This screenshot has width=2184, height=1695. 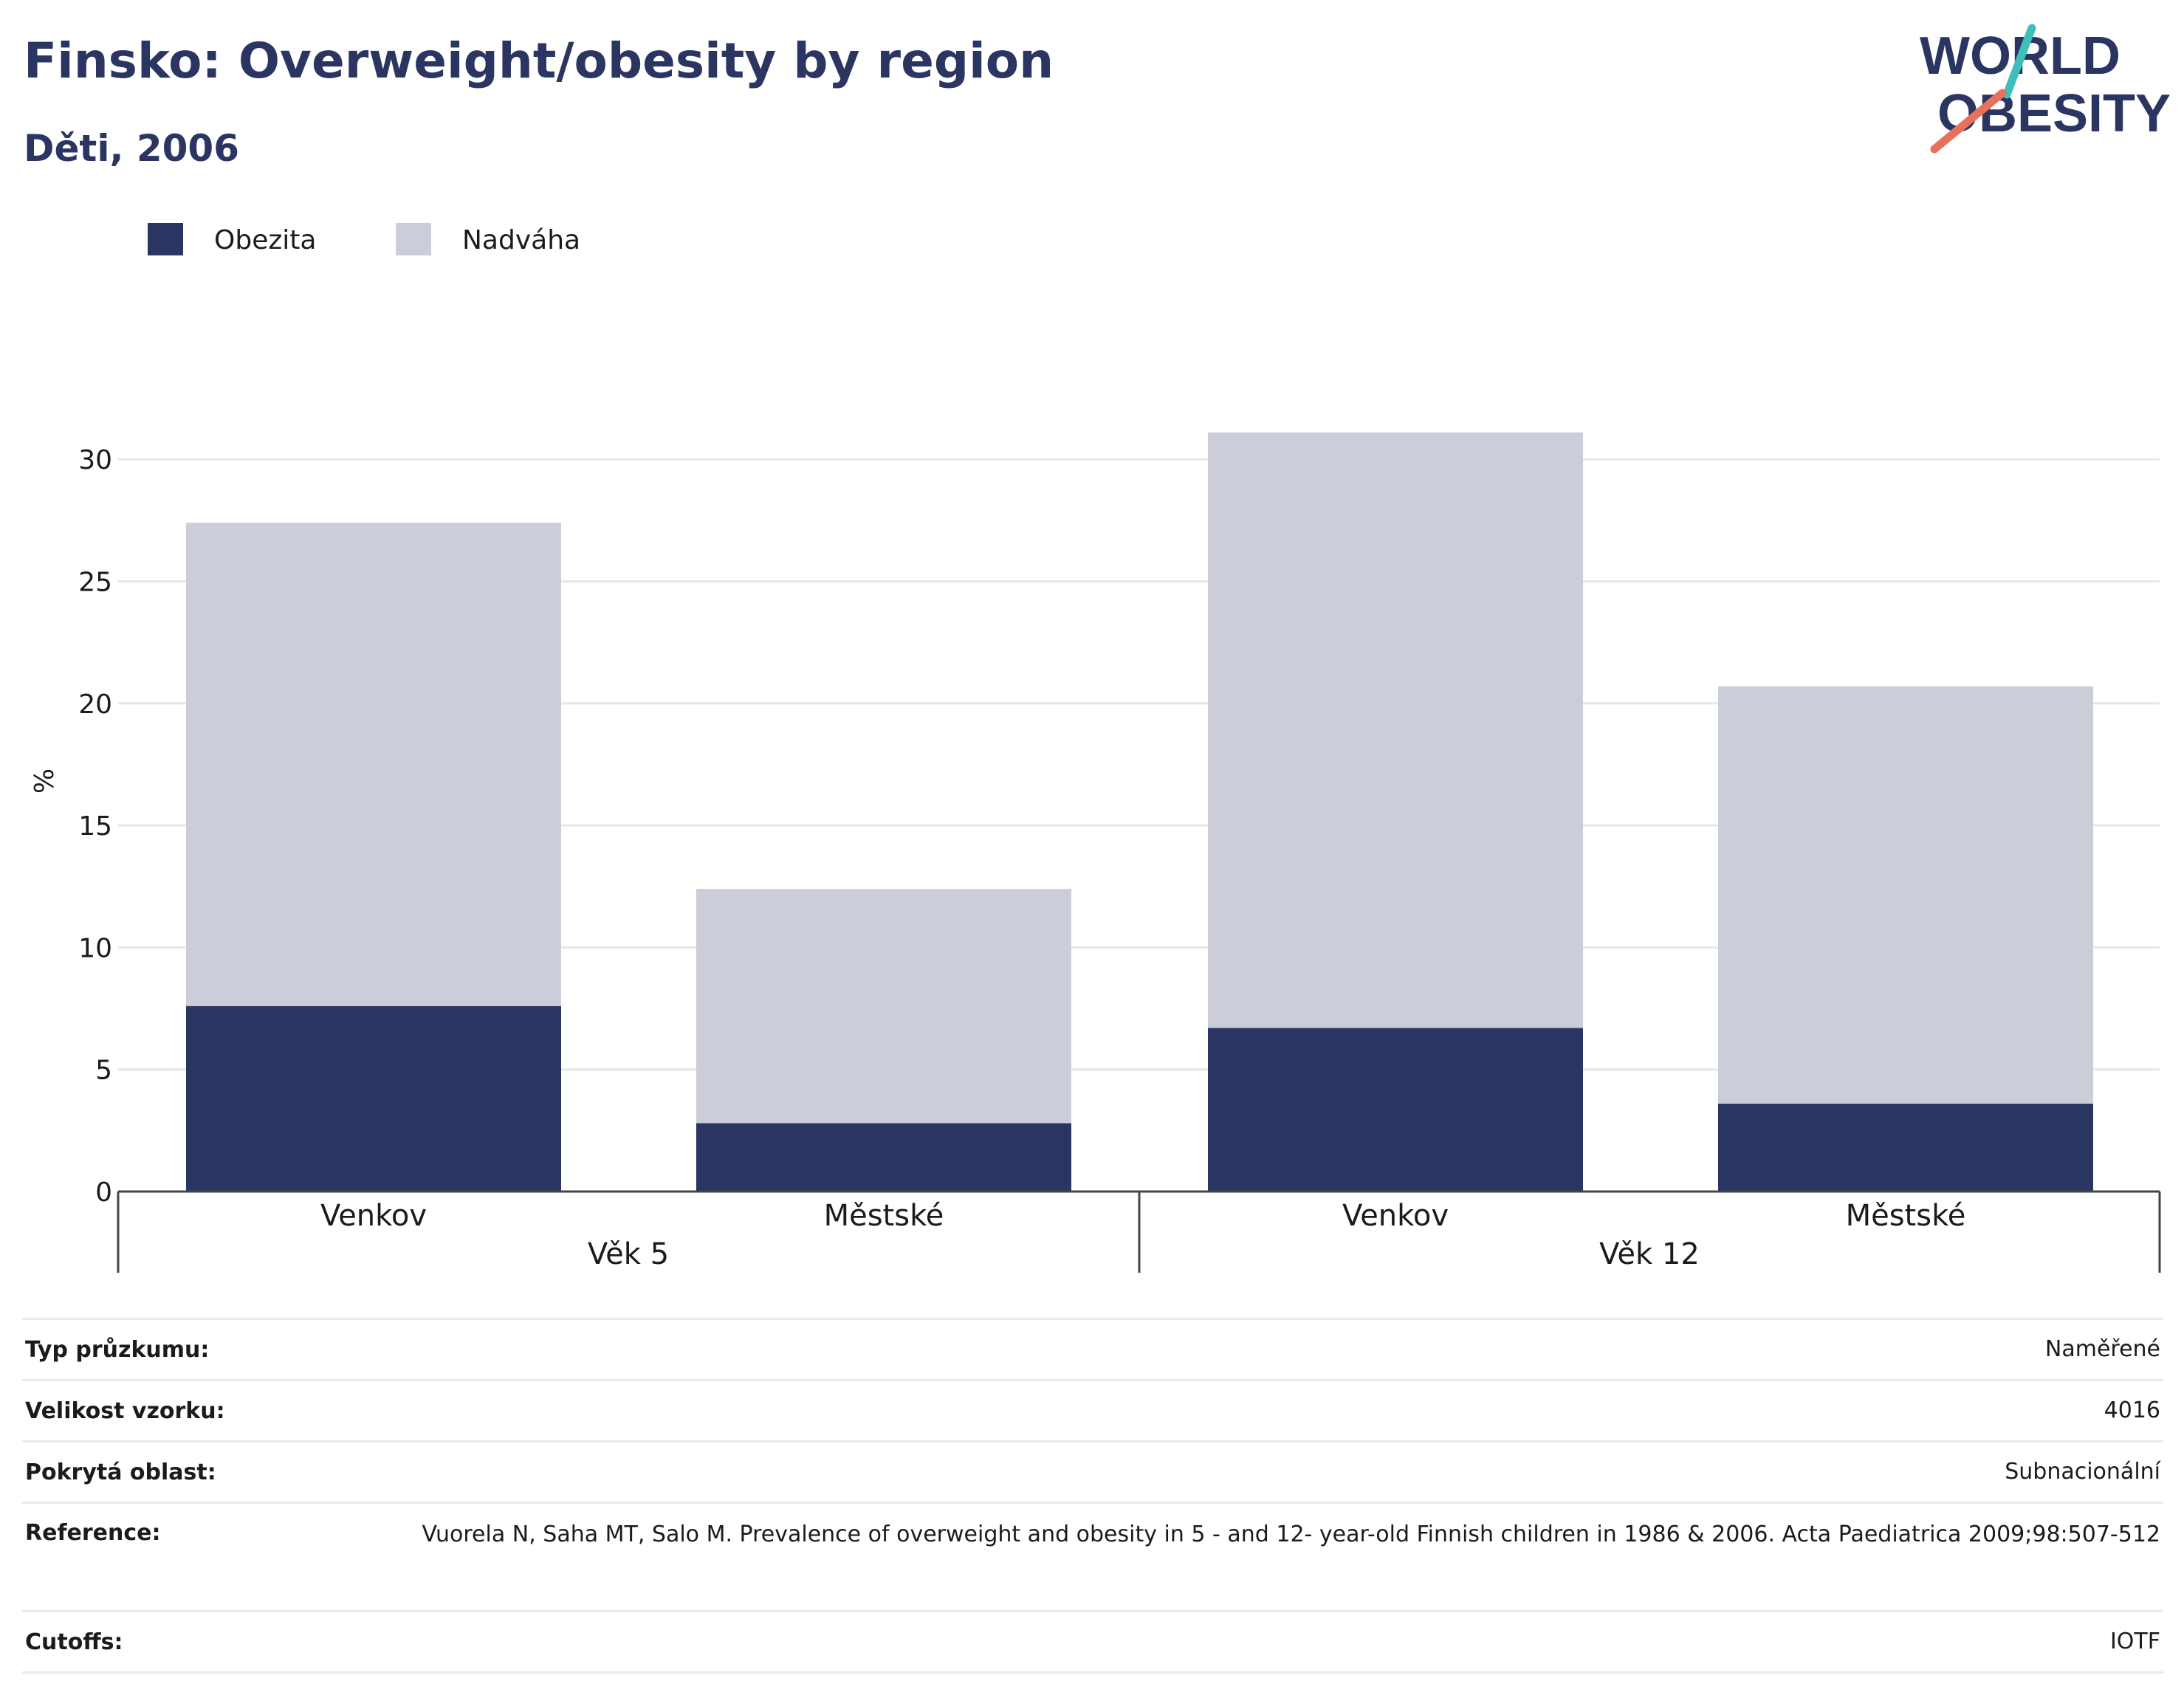 I want to click on y-tick-label: 15, so click(x=95, y=826).